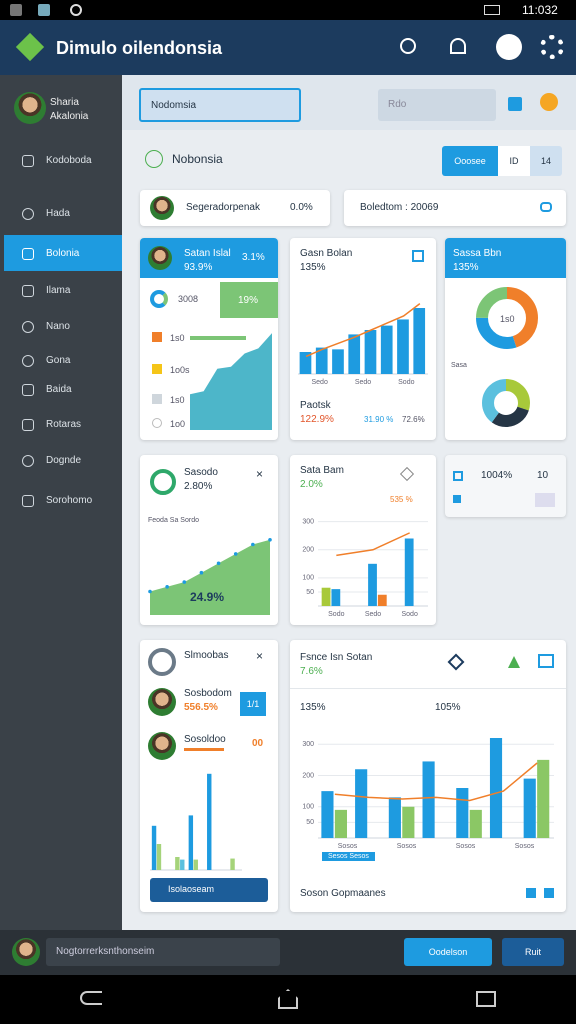  I want to click on donut-chart, so click(506, 403).